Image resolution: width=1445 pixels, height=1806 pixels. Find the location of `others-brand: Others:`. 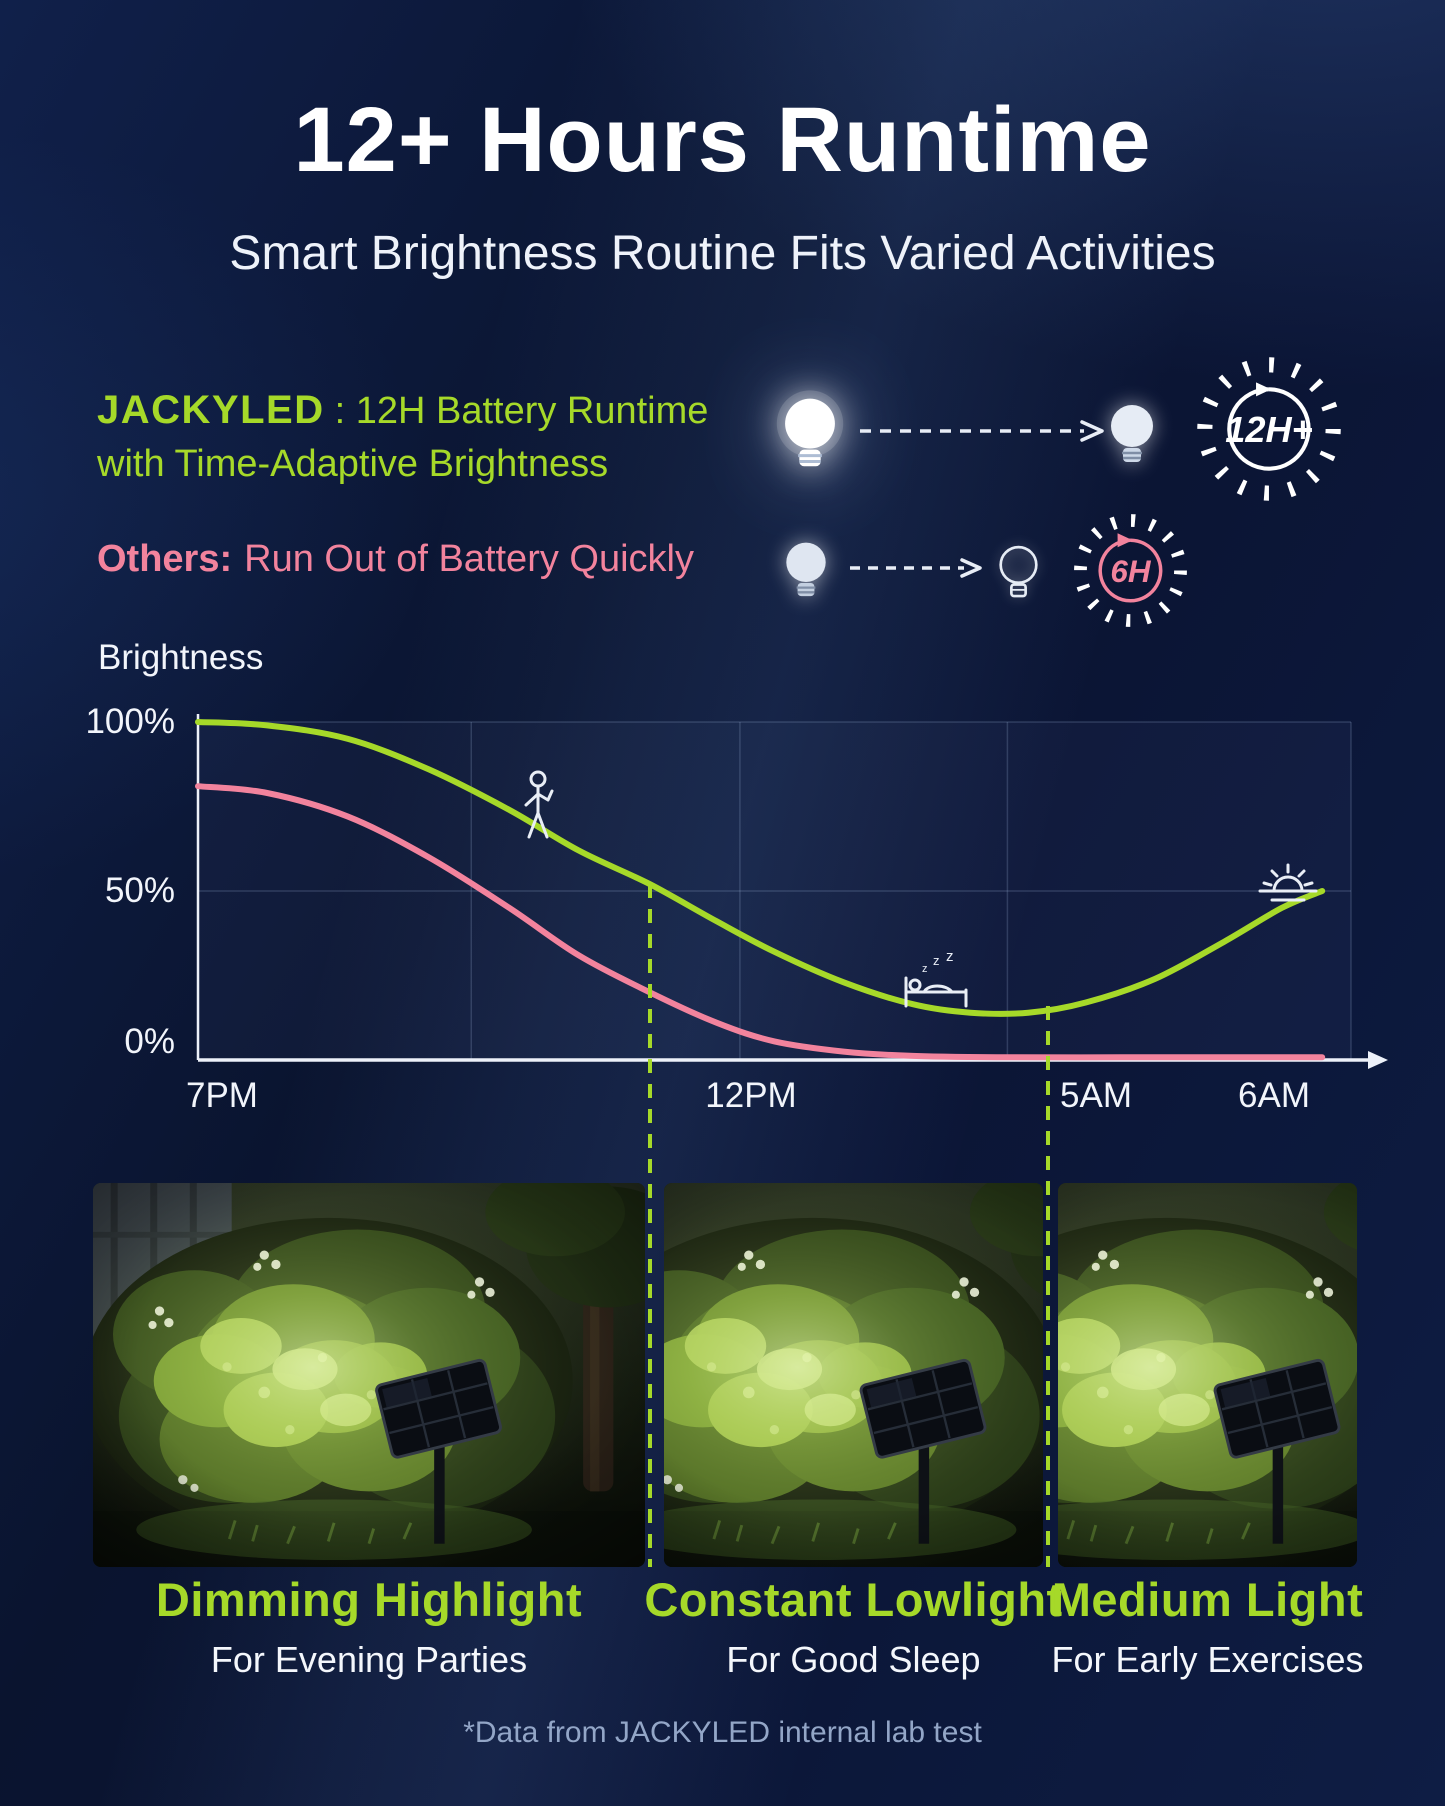

others-brand: Others: is located at coordinates (165, 559).